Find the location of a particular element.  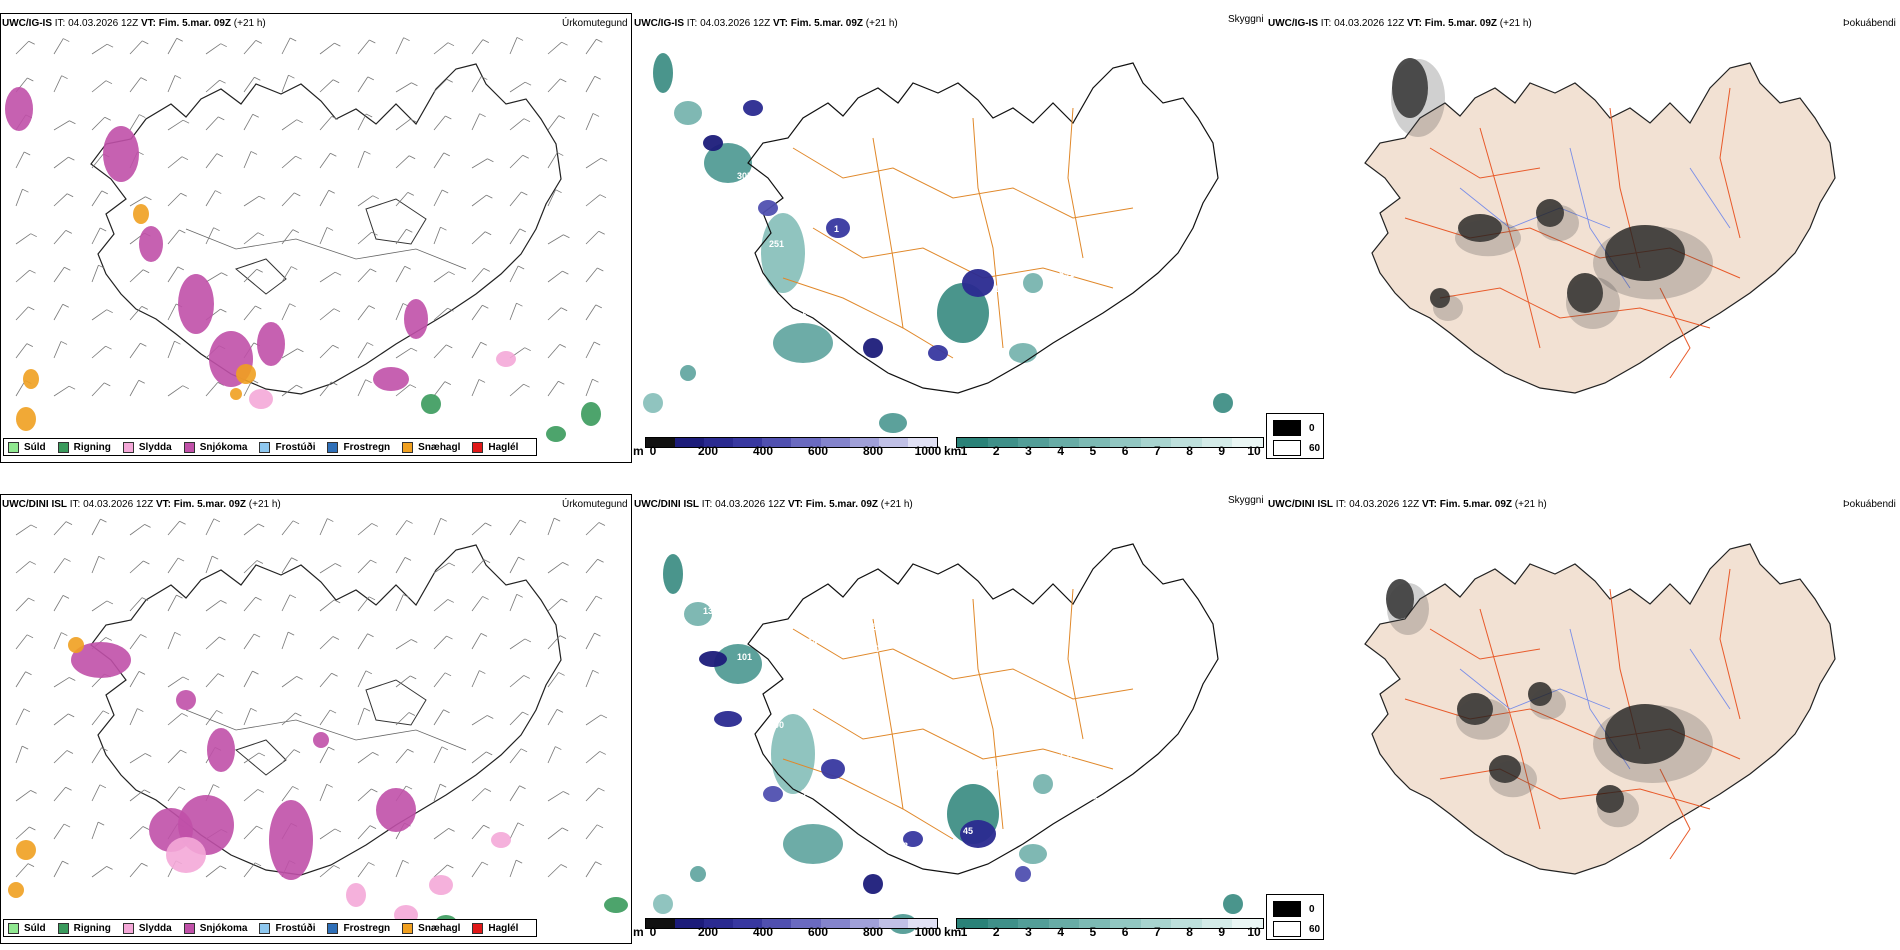

visibility-area is located at coordinates (688, 113).